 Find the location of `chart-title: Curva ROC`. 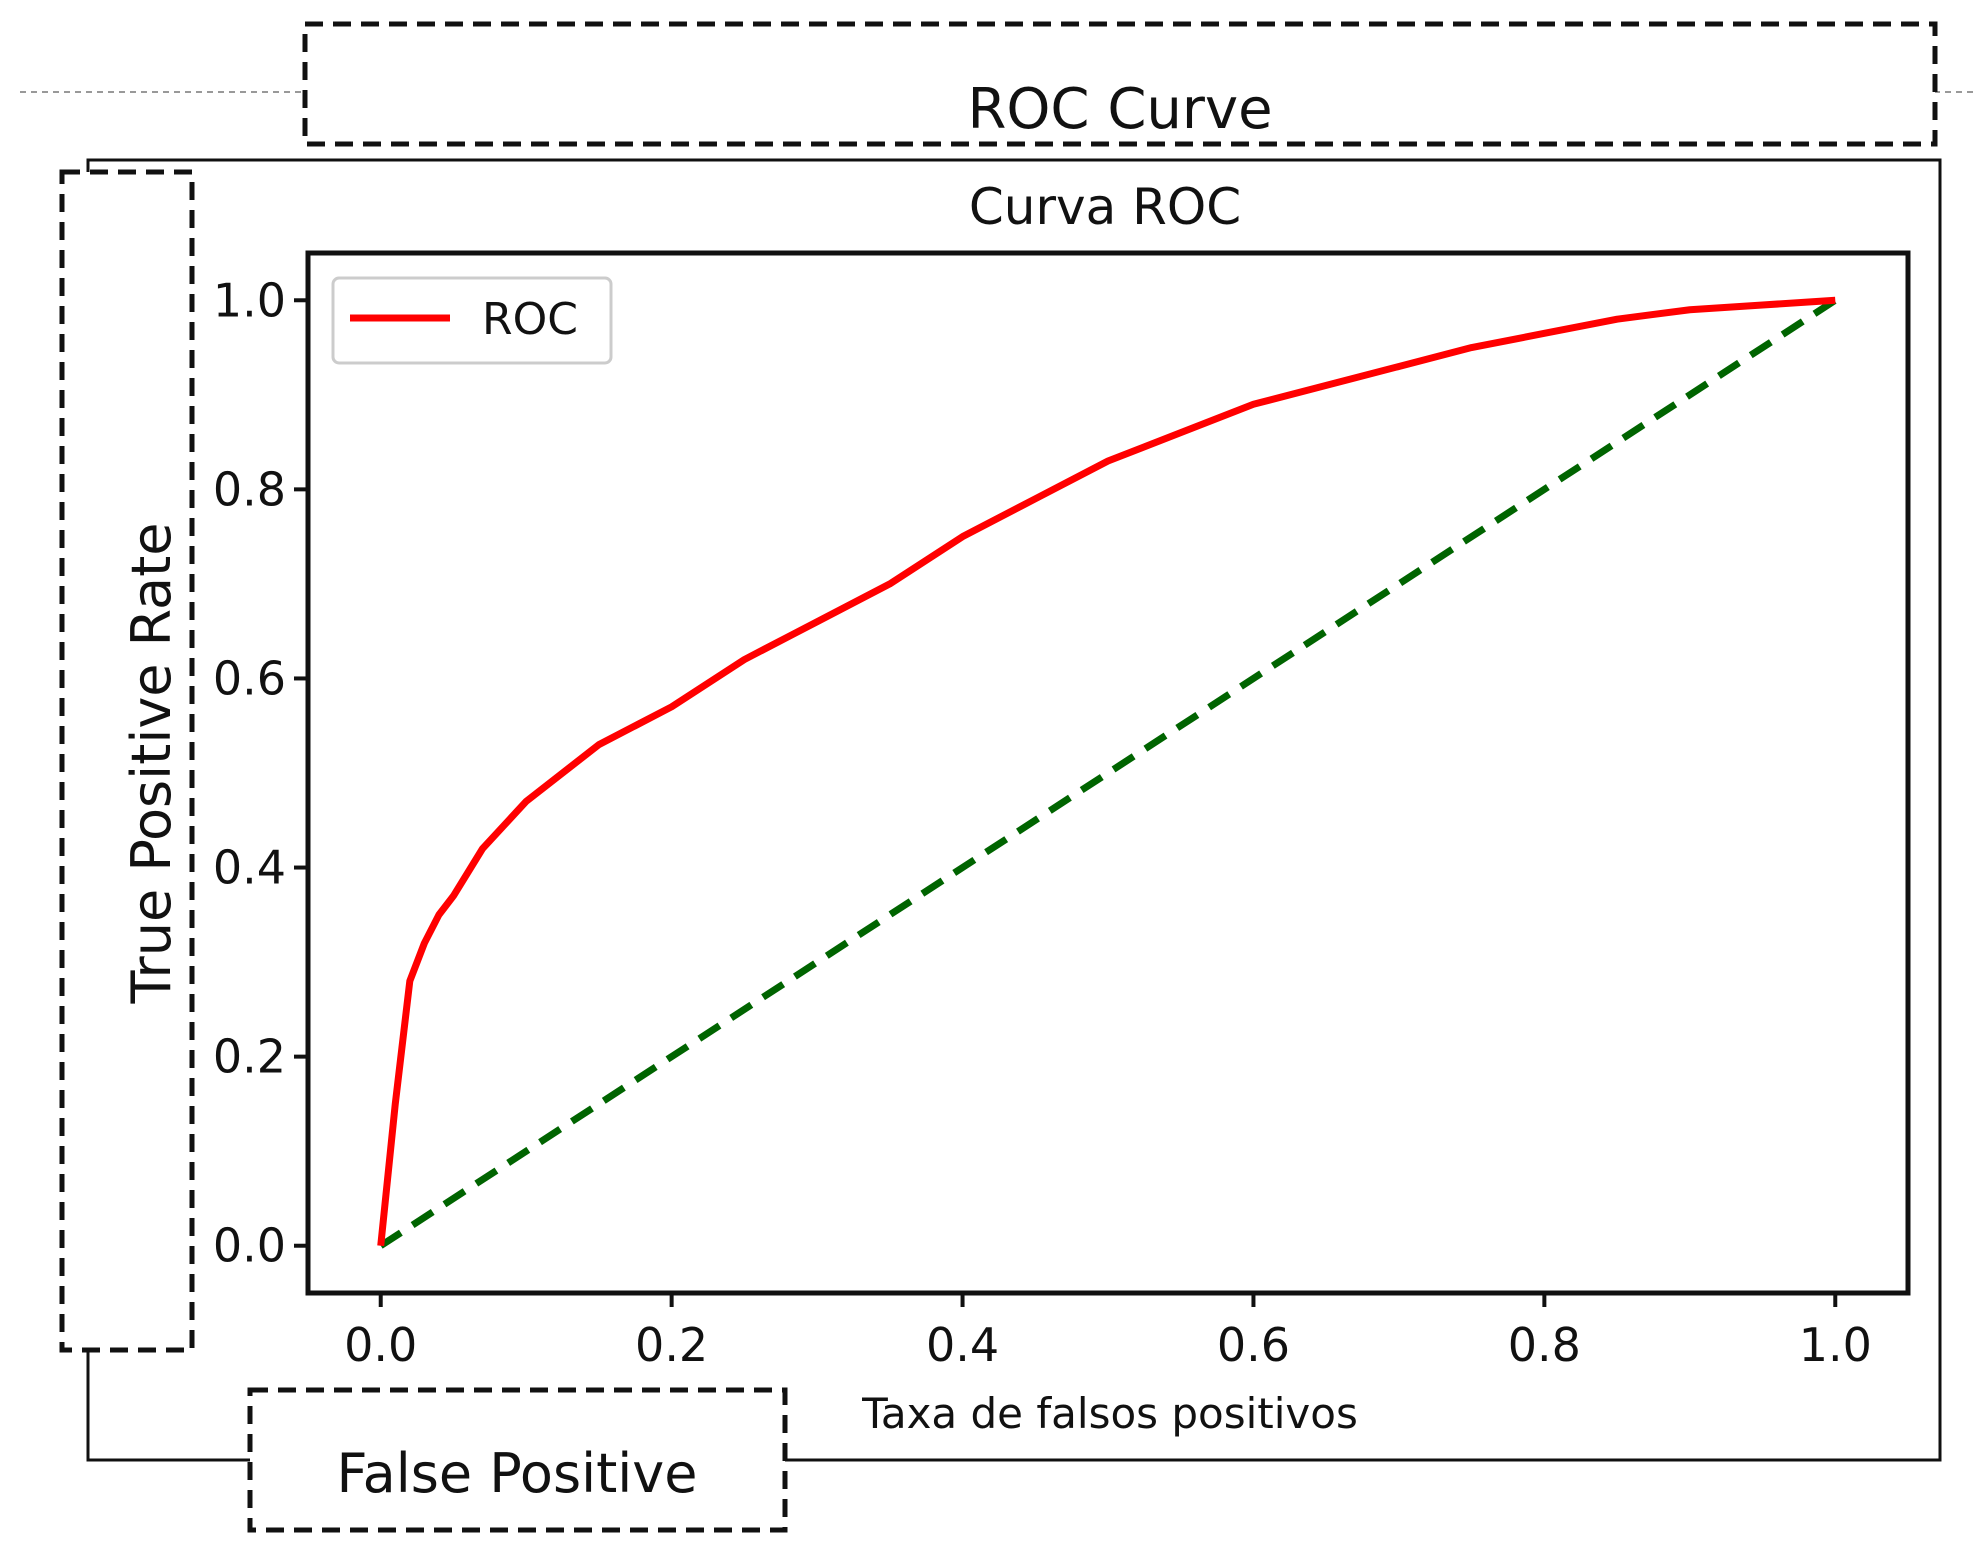

chart-title: Curva ROC is located at coordinates (1105, 207).